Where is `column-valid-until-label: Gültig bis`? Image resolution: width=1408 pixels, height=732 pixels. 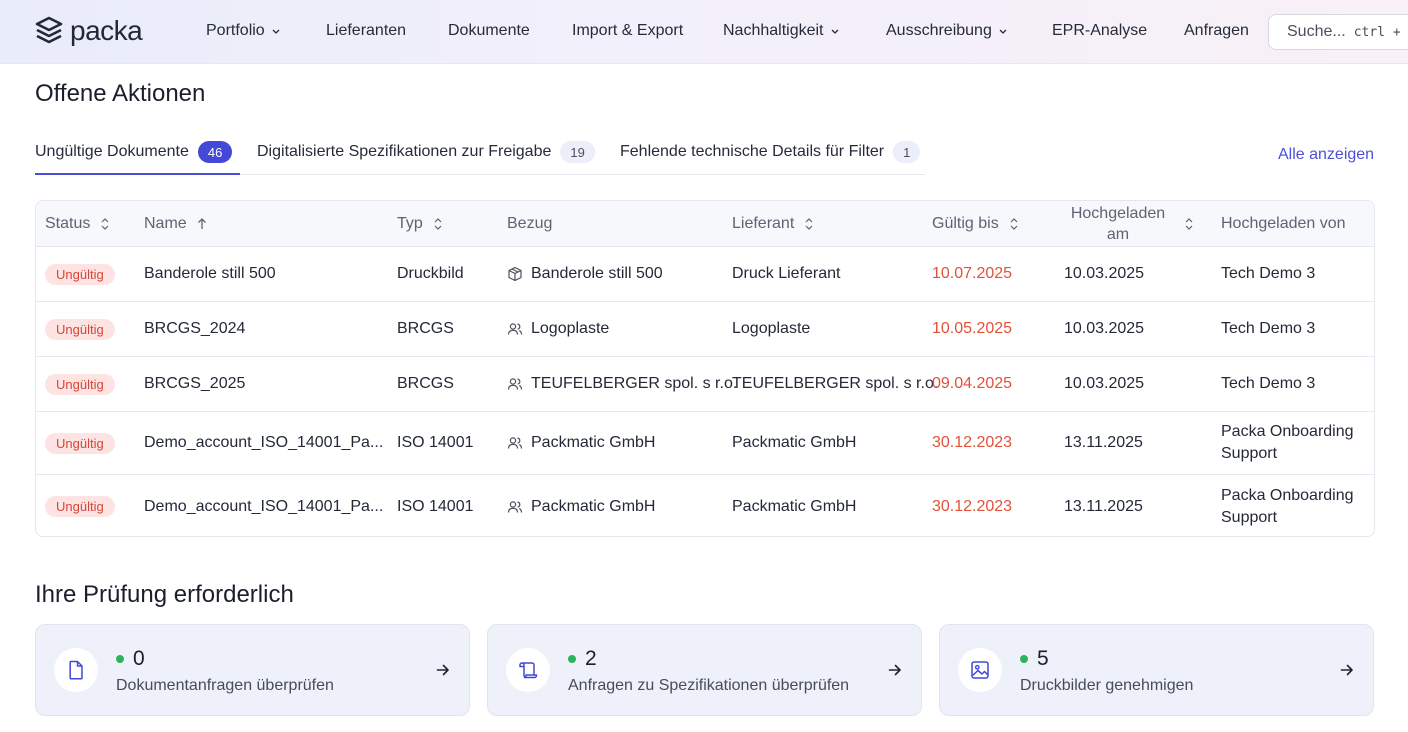 column-valid-until-label: Gültig bis is located at coordinates (965, 223).